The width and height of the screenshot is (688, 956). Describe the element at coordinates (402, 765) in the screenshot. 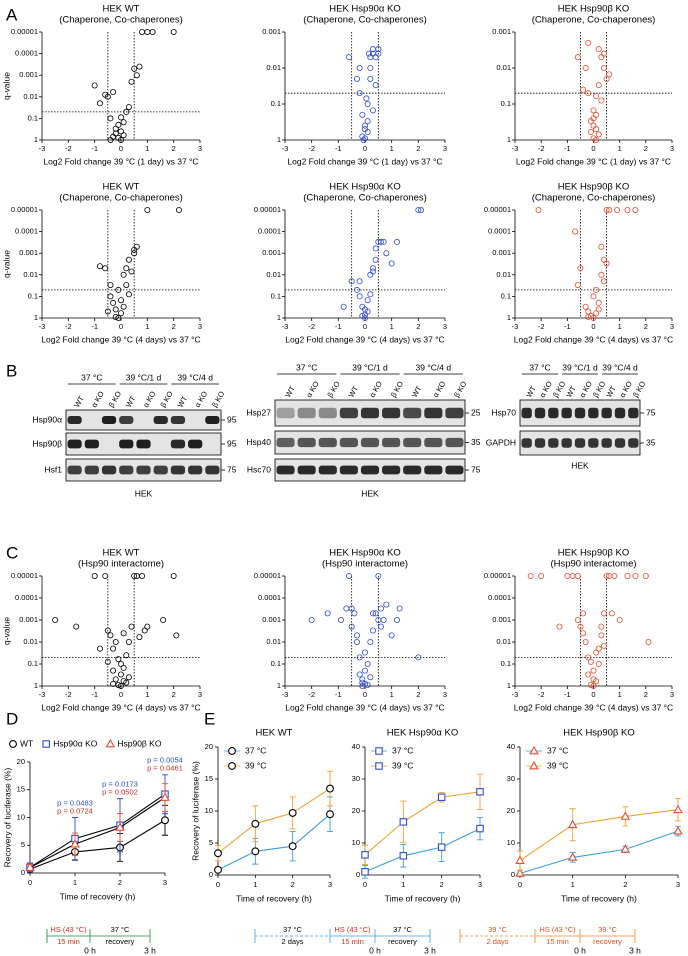

I see `legend-label: 39 °C` at that location.